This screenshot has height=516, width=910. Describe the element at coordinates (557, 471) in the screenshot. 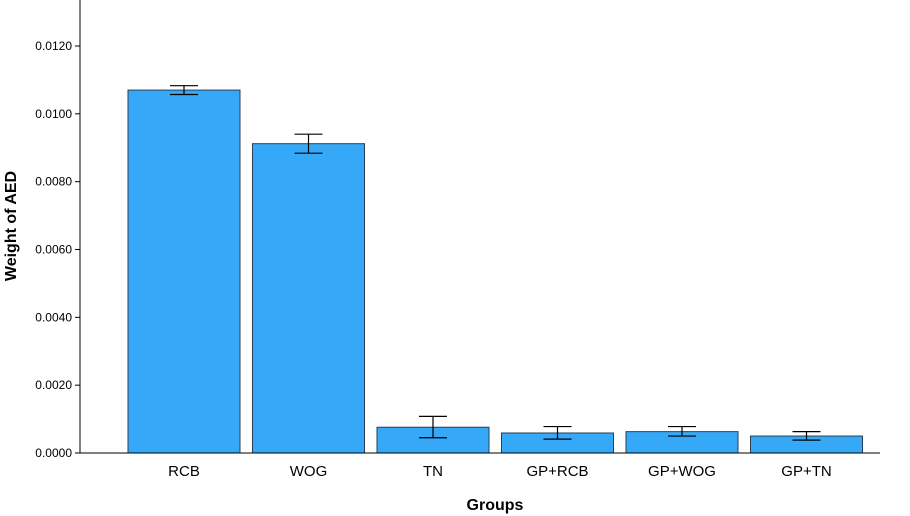

I see `x-tick-label: GP+RCB` at that location.